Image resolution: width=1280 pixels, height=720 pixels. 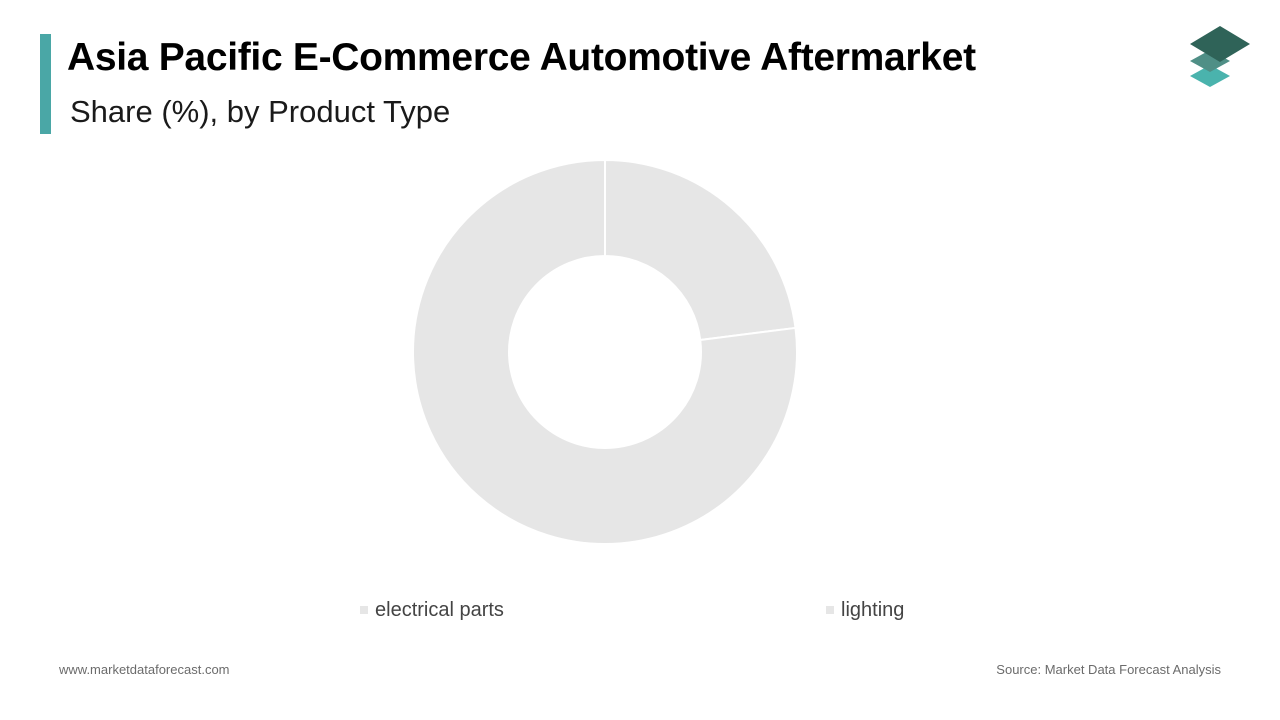 I want to click on footer-source: Source: Market Data Forecast Analysis, so click(x=1108, y=669).